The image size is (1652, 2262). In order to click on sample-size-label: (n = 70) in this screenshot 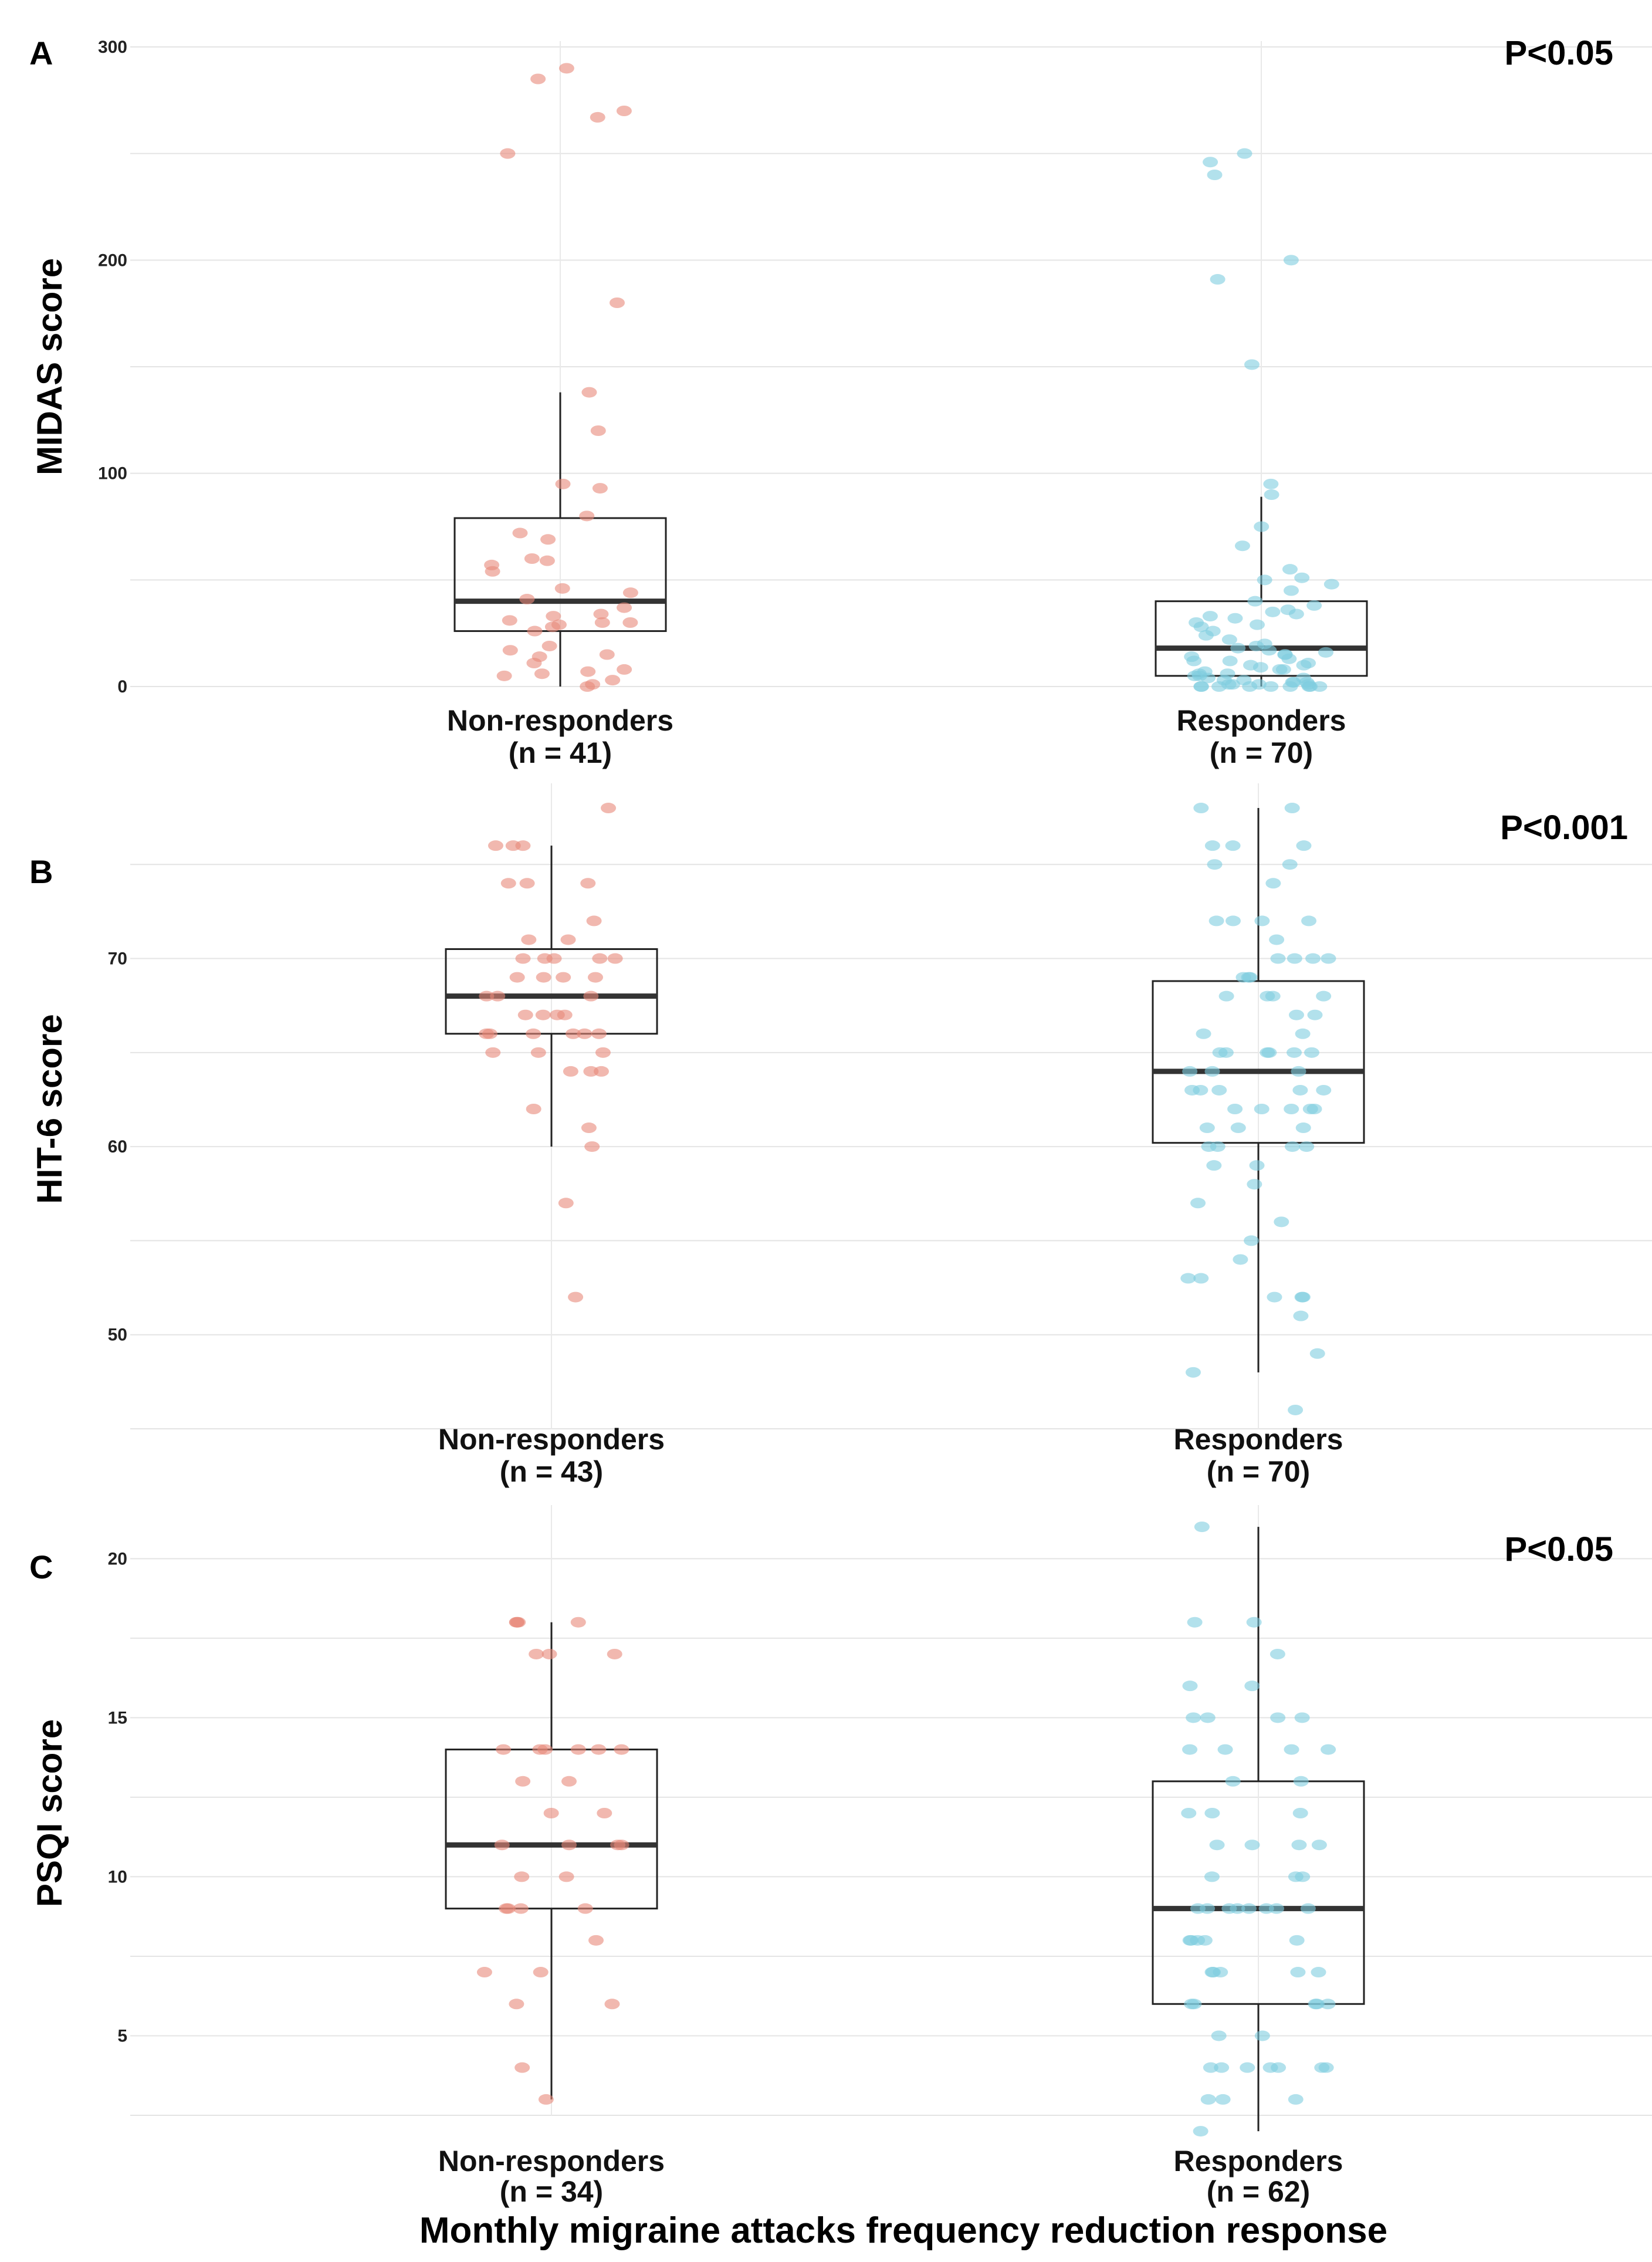, I will do `click(1262, 753)`.